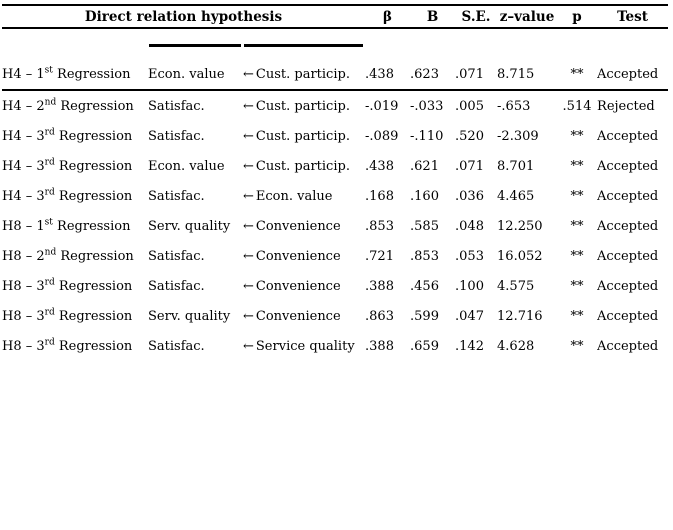  What do you see at coordinates (469, 196) in the screenshot?
I see `se-value: .036` at bounding box center [469, 196].